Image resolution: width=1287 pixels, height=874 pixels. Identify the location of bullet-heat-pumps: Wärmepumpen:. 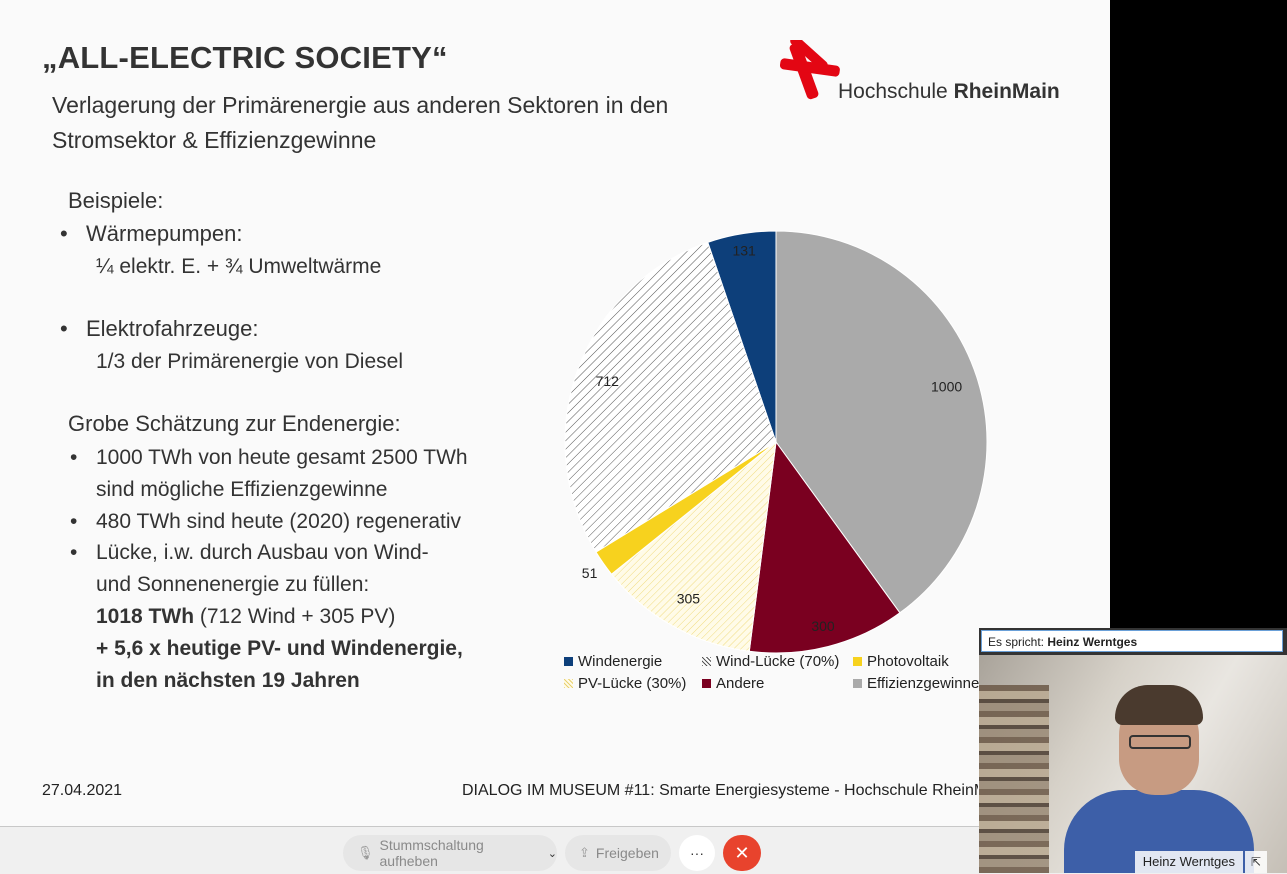
(151, 234).